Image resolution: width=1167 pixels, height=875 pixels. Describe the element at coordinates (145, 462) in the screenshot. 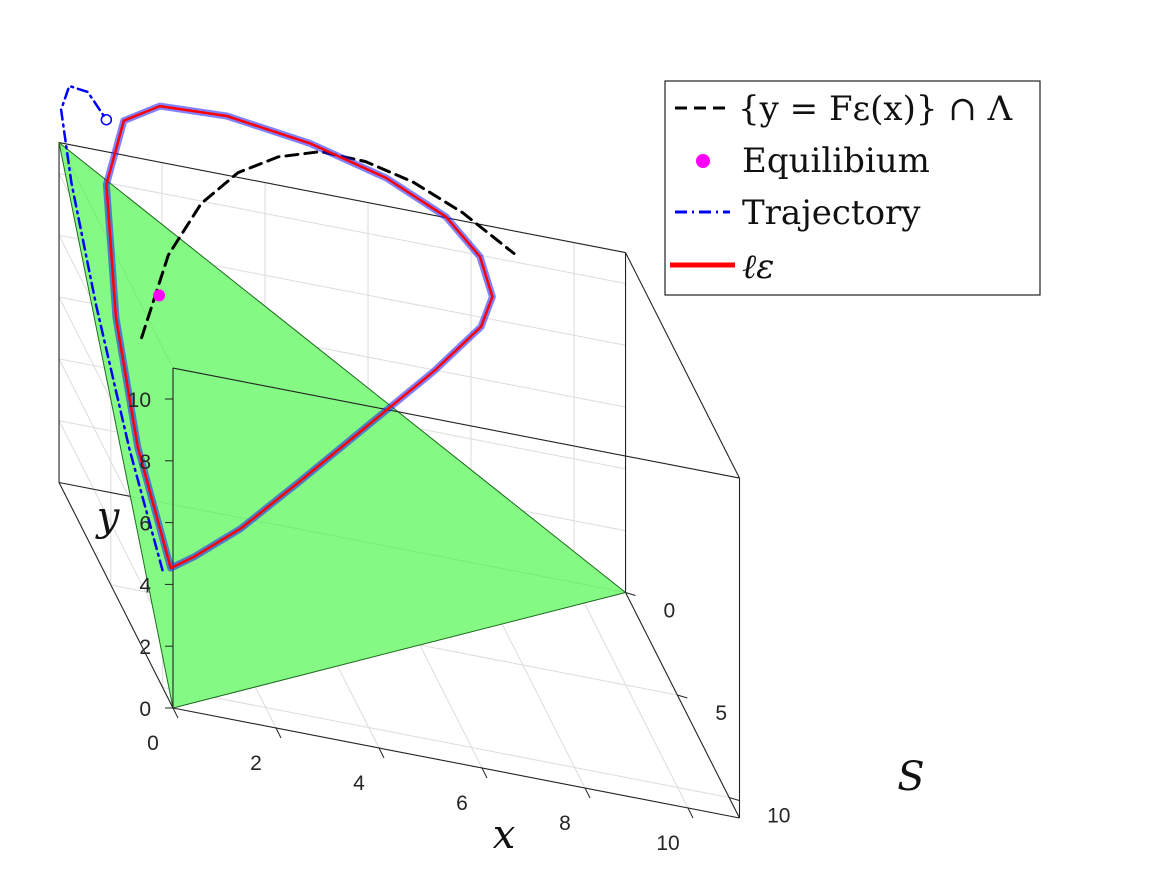

I see `y-tick-label: 8` at that location.